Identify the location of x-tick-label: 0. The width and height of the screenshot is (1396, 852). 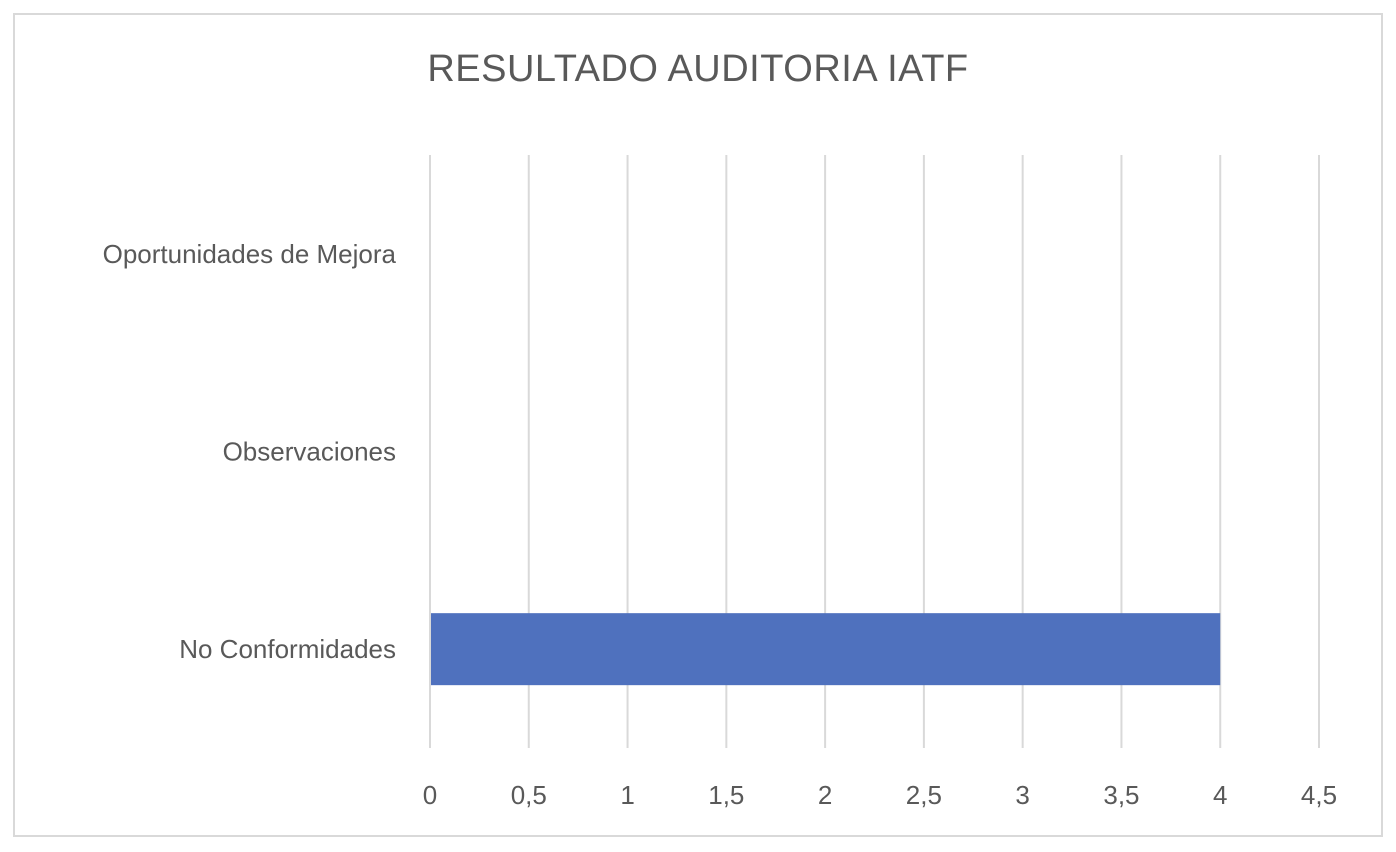
(430, 795).